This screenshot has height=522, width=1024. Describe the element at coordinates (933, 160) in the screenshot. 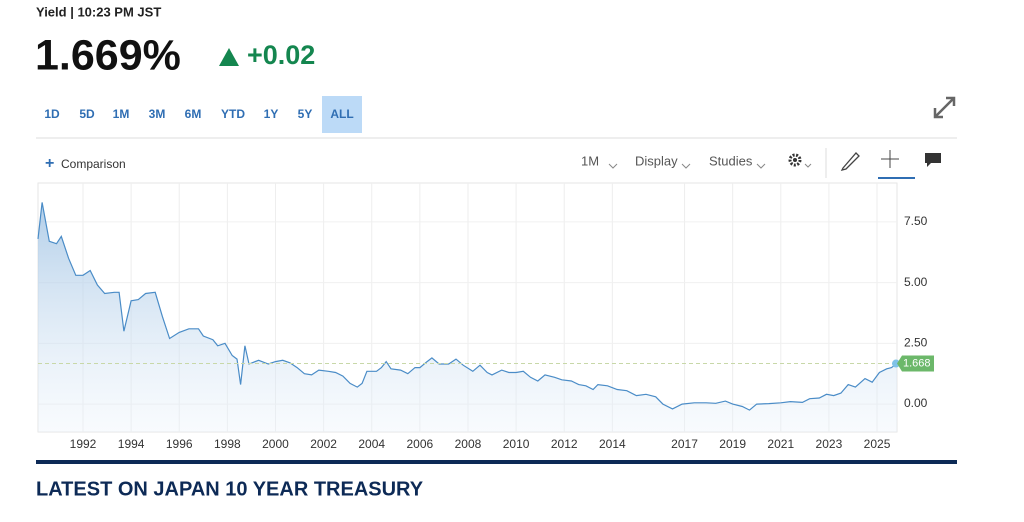

I see `comment-icon` at that location.